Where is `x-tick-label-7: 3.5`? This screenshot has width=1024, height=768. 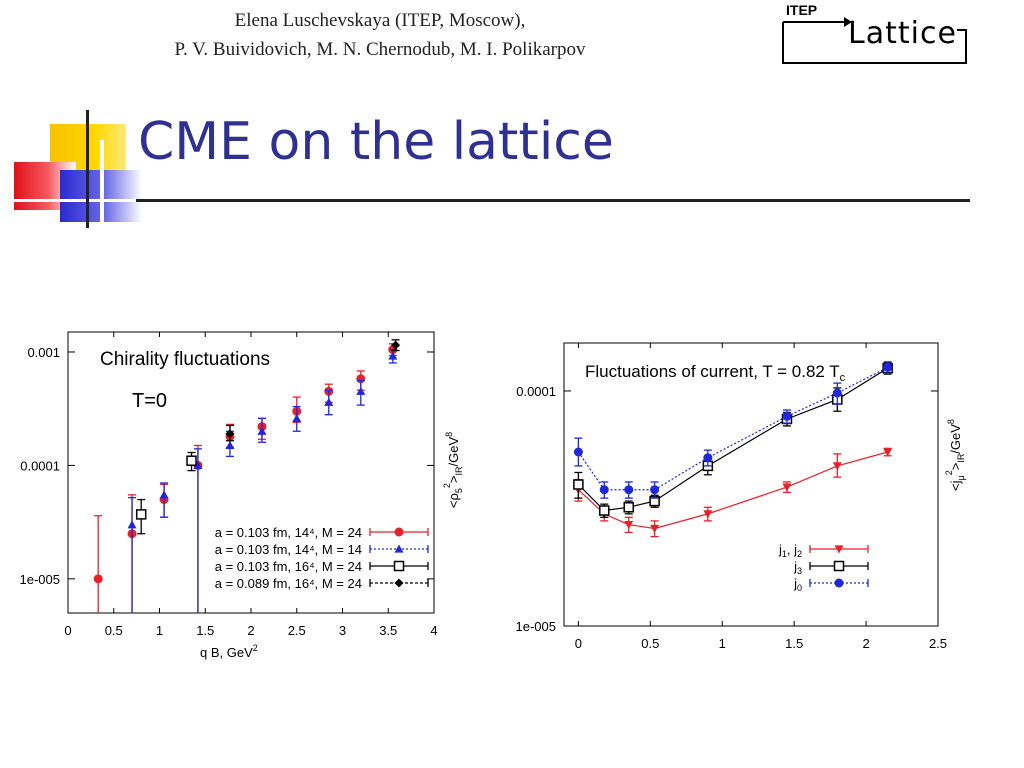
x-tick-label-7: 3.5 is located at coordinates (388, 630).